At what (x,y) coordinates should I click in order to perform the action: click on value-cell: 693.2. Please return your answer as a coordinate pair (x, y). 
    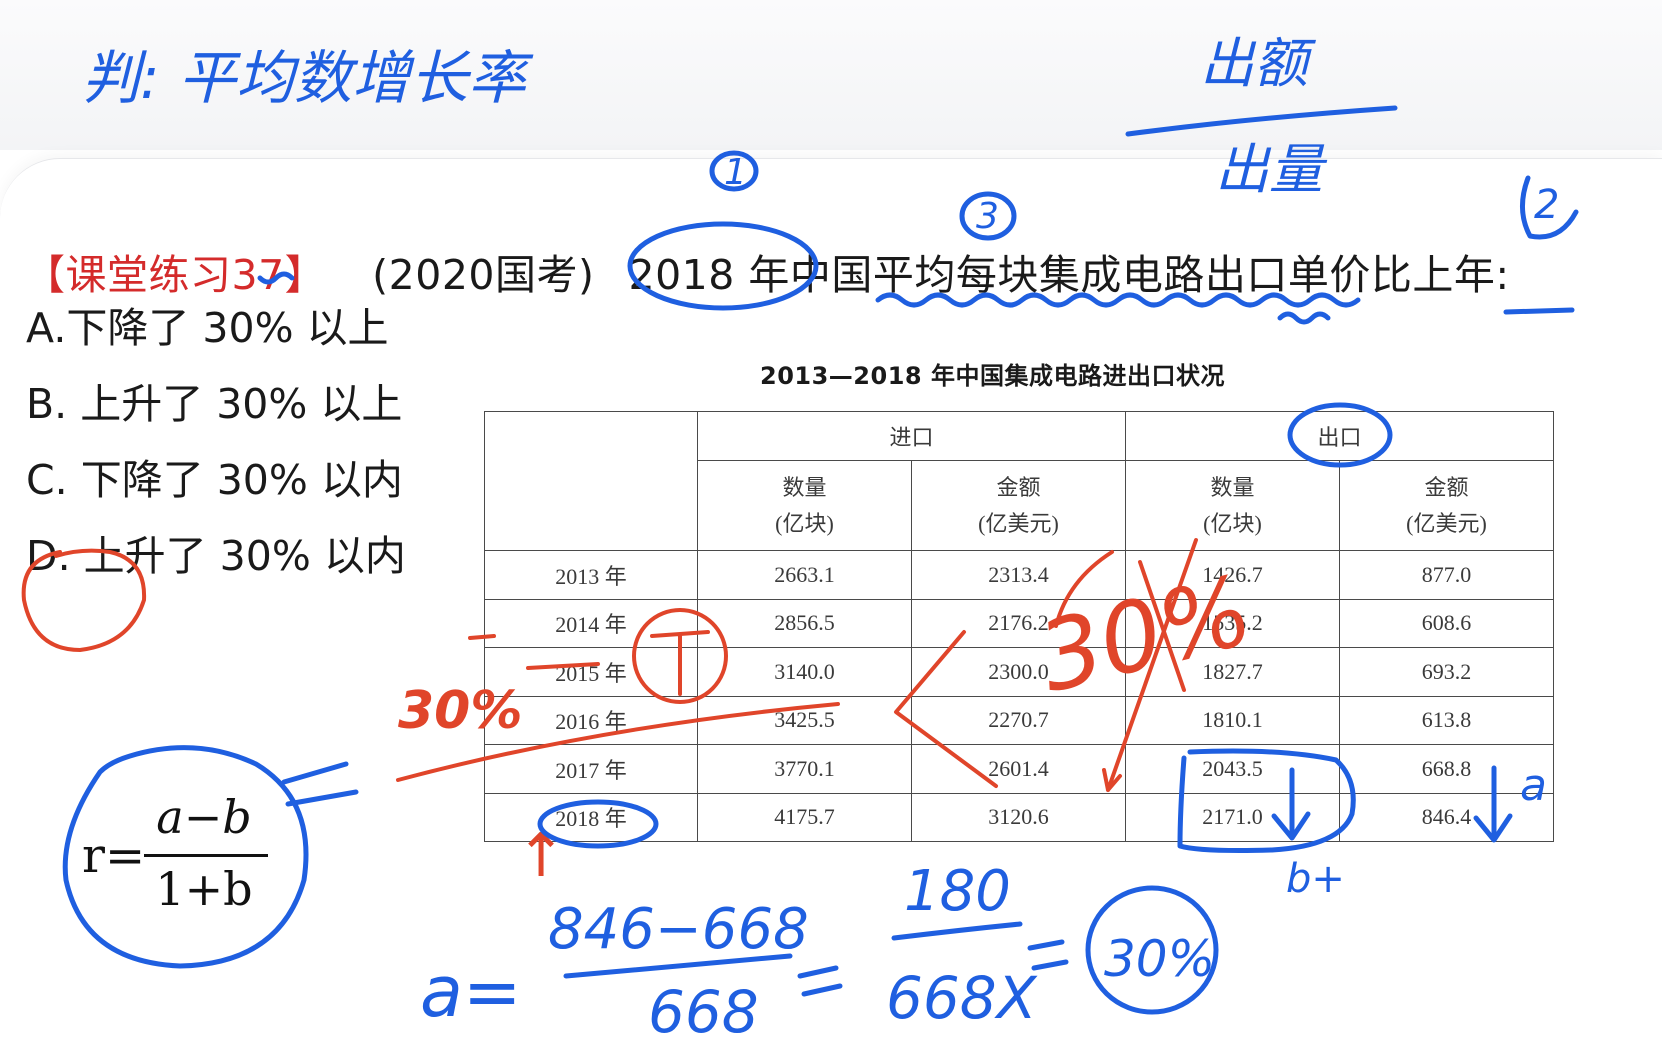
    Looking at the image, I should click on (1446, 672).